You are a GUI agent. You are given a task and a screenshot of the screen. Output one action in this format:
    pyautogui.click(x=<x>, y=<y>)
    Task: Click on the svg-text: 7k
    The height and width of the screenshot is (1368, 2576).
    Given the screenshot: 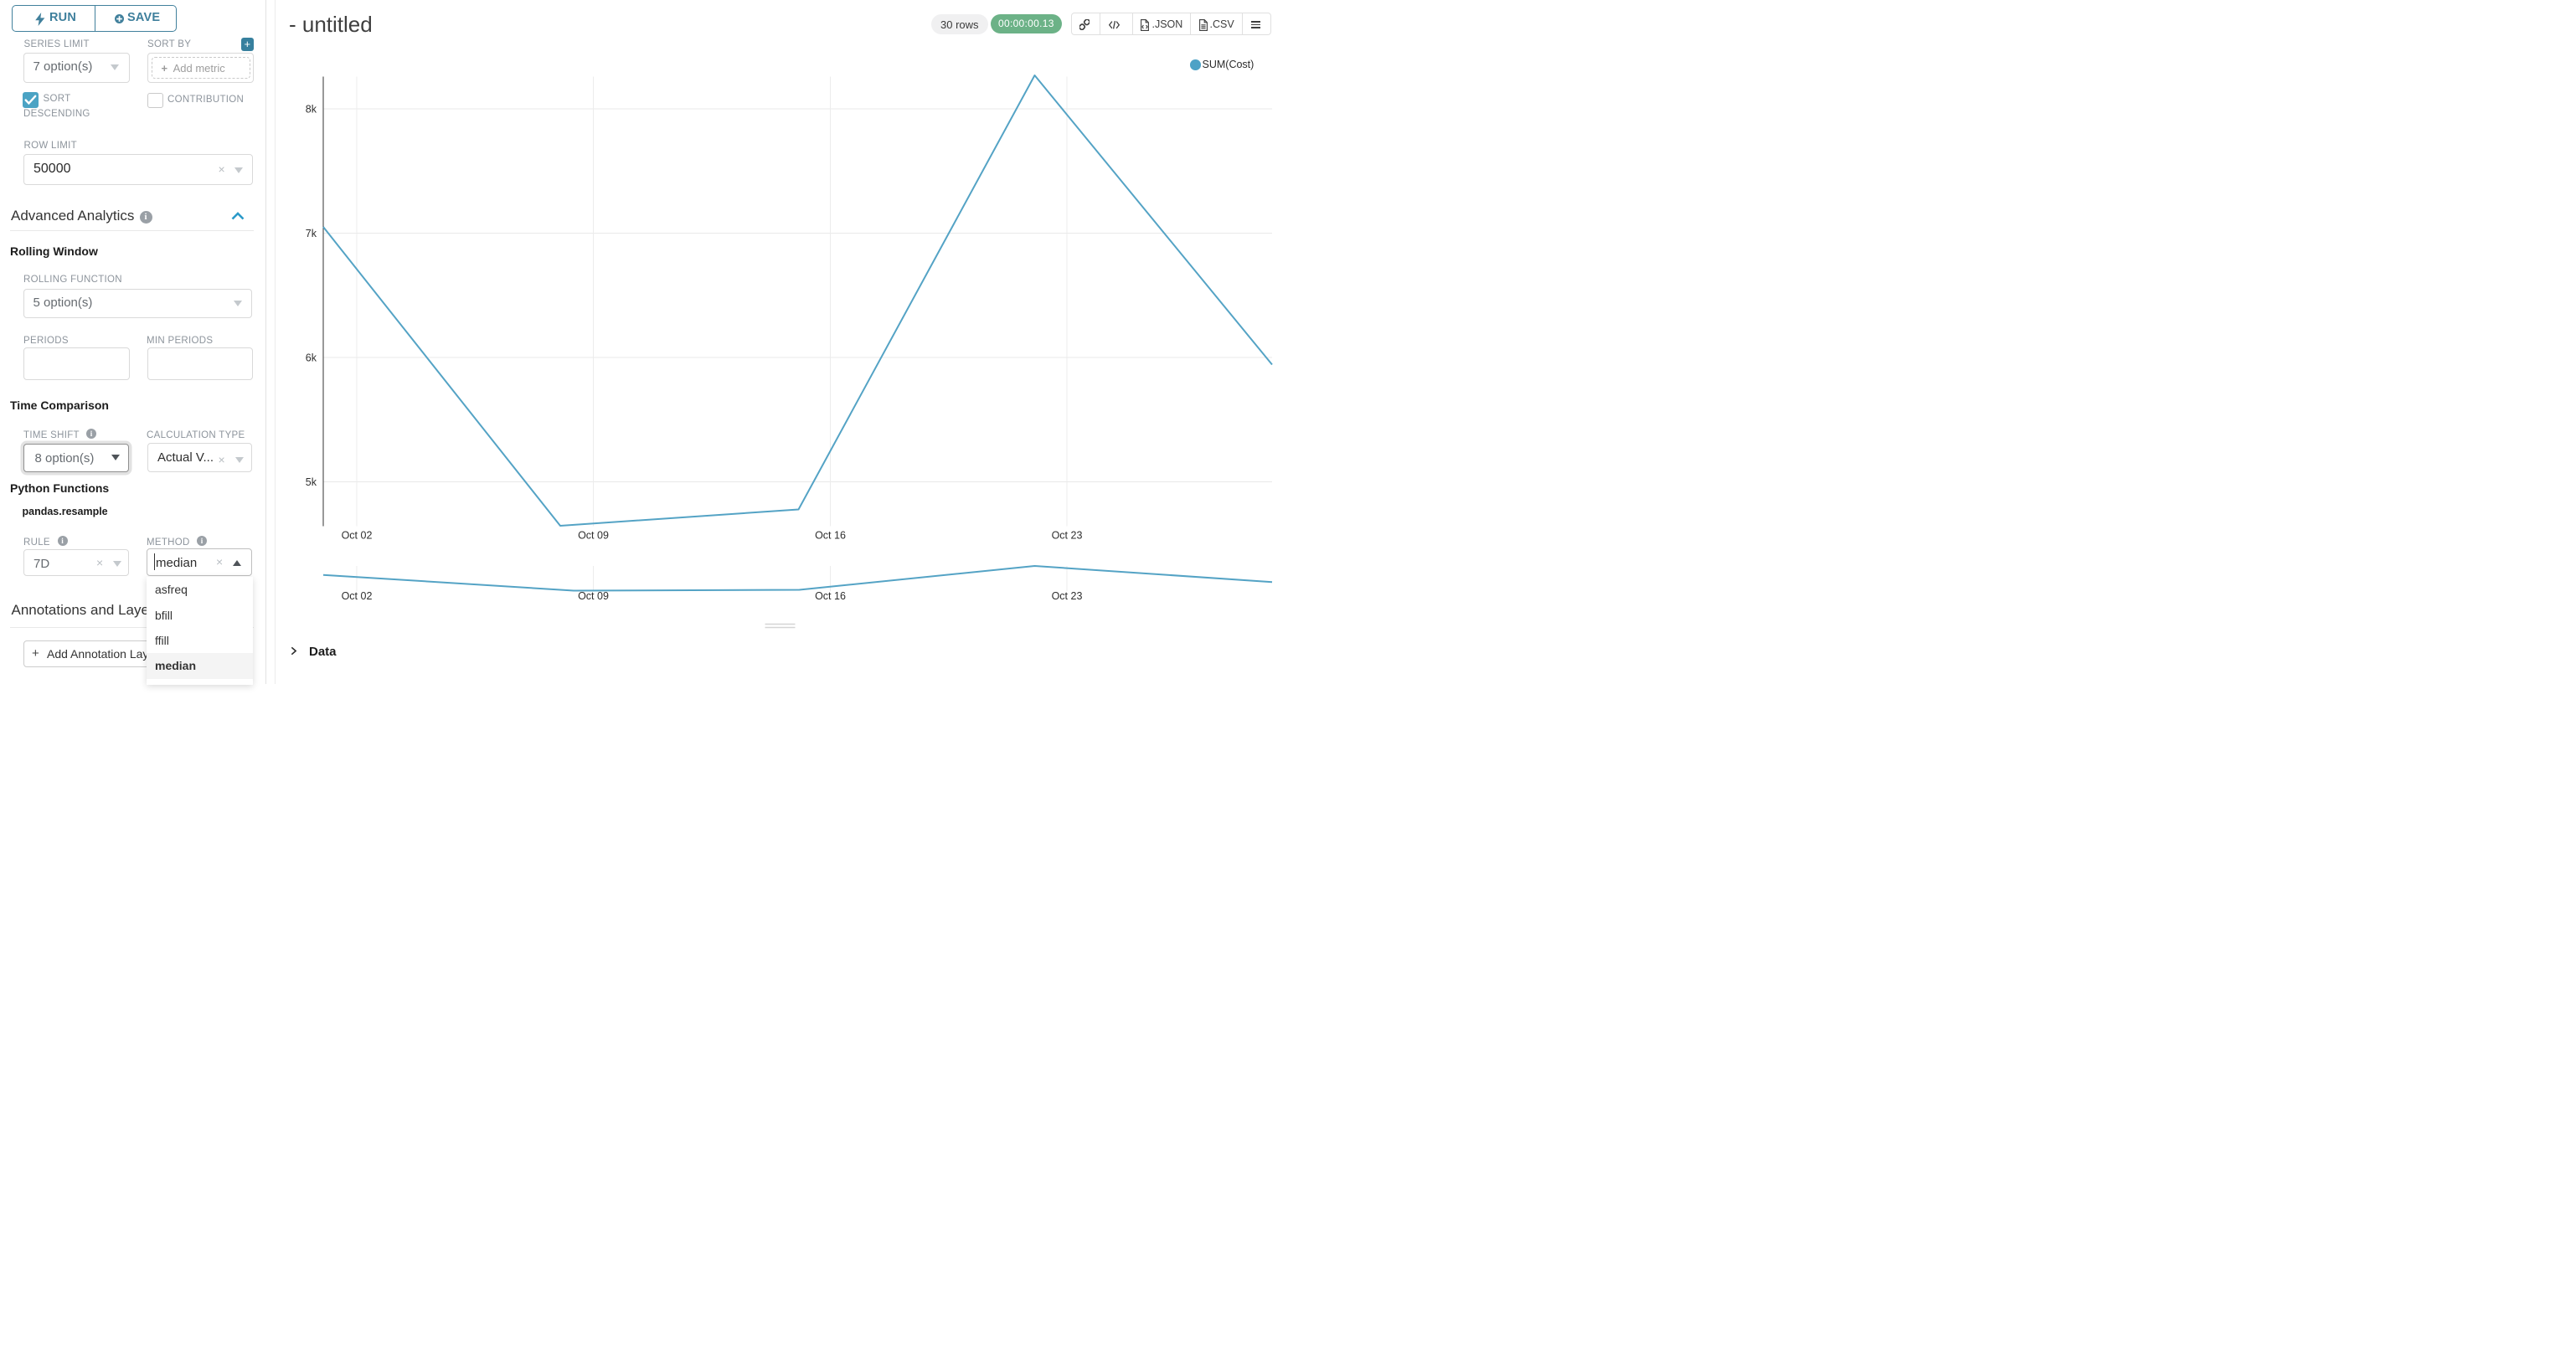 What is the action you would take?
    pyautogui.click(x=311, y=233)
    